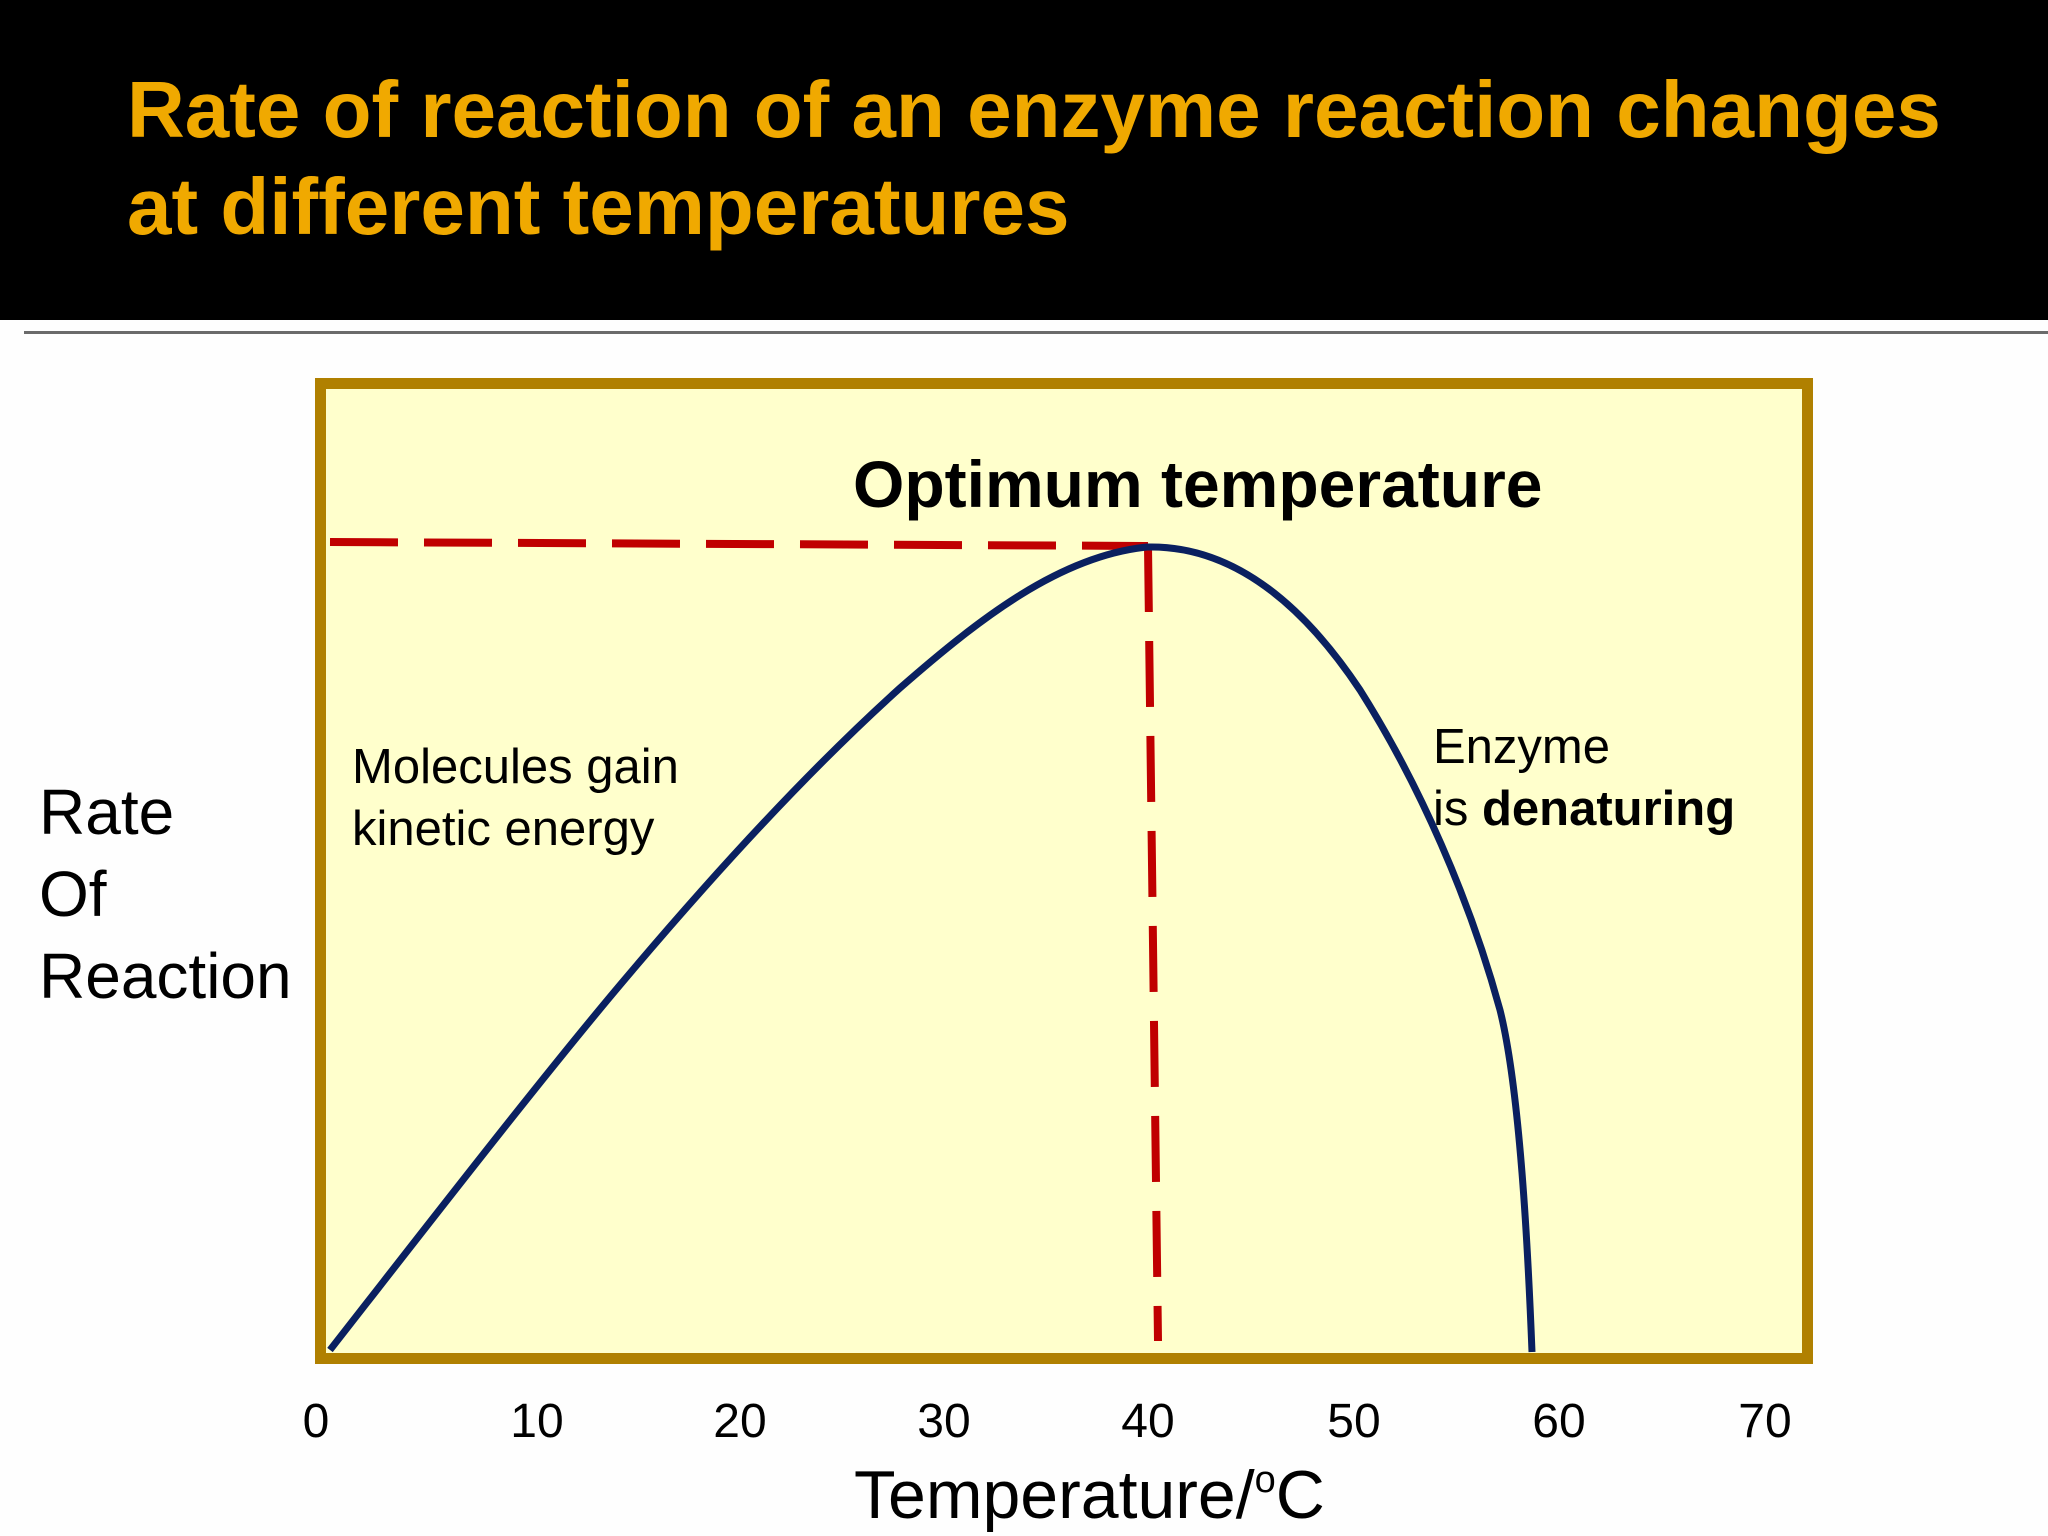 Image resolution: width=2048 pixels, height=1536 pixels. I want to click on falling-annotation-prefix: is, so click(1457, 809).